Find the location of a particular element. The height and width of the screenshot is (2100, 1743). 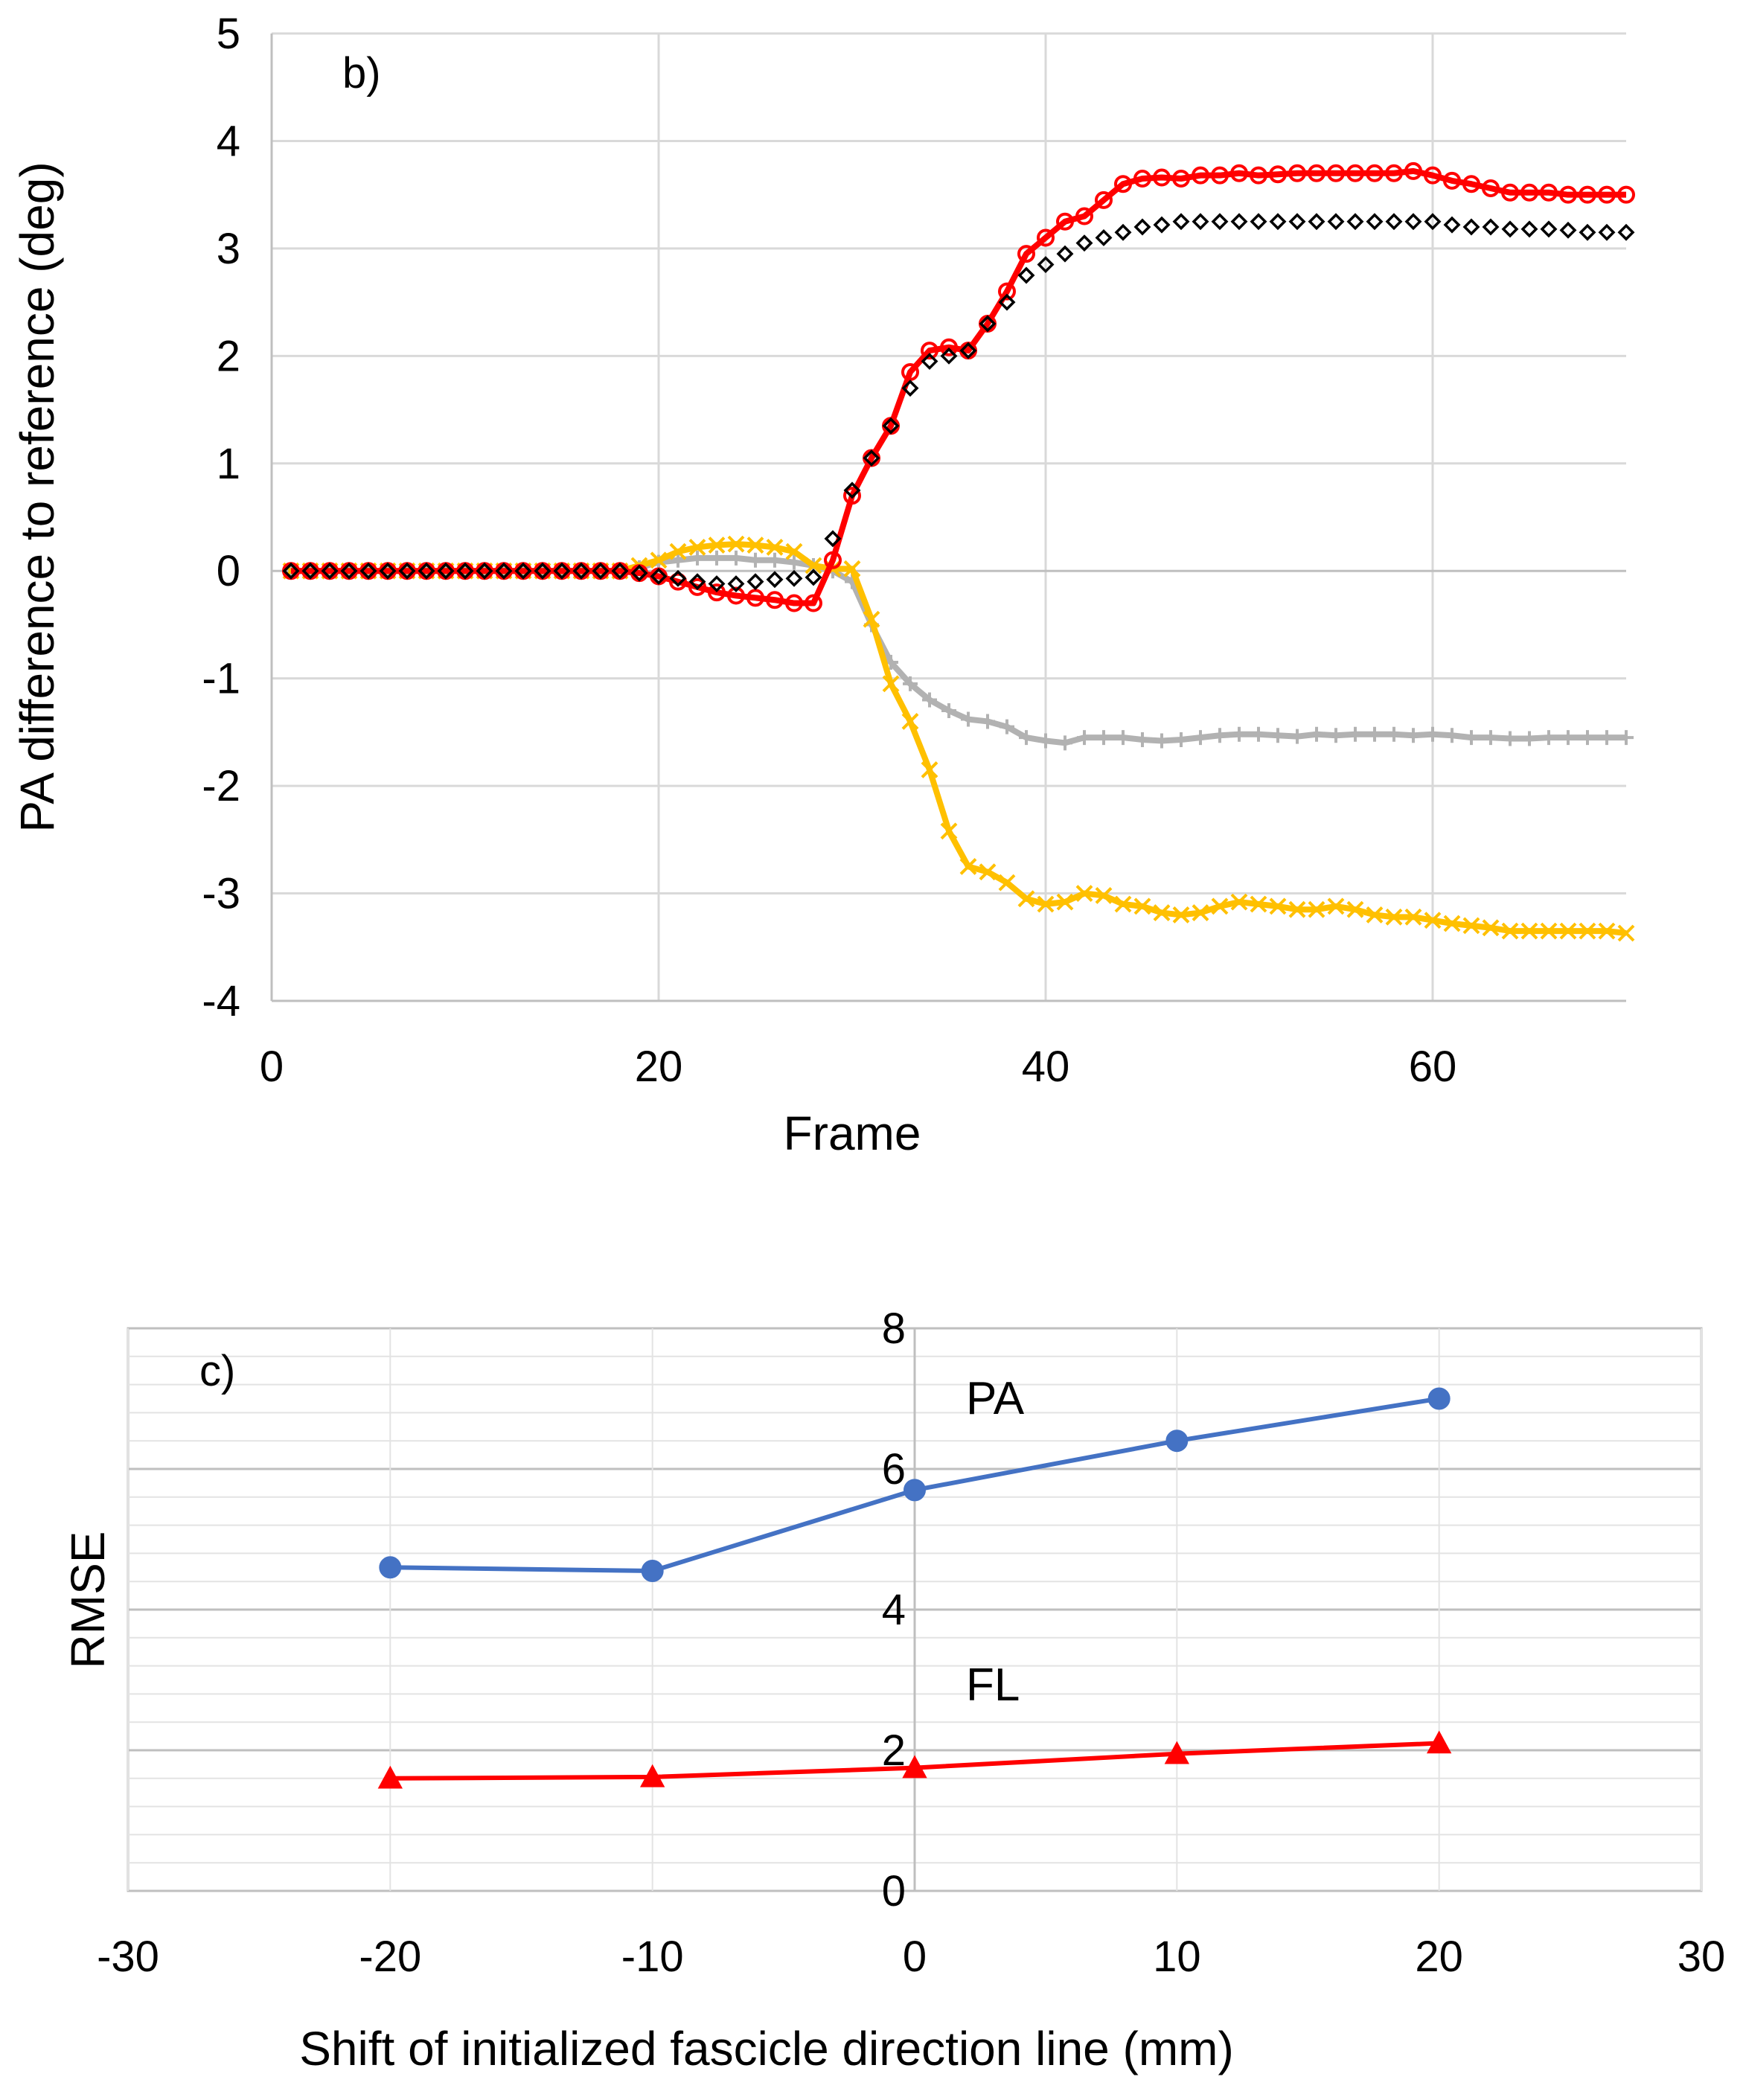

panel-b-y-tick-label: -2 is located at coordinates (221, 786).